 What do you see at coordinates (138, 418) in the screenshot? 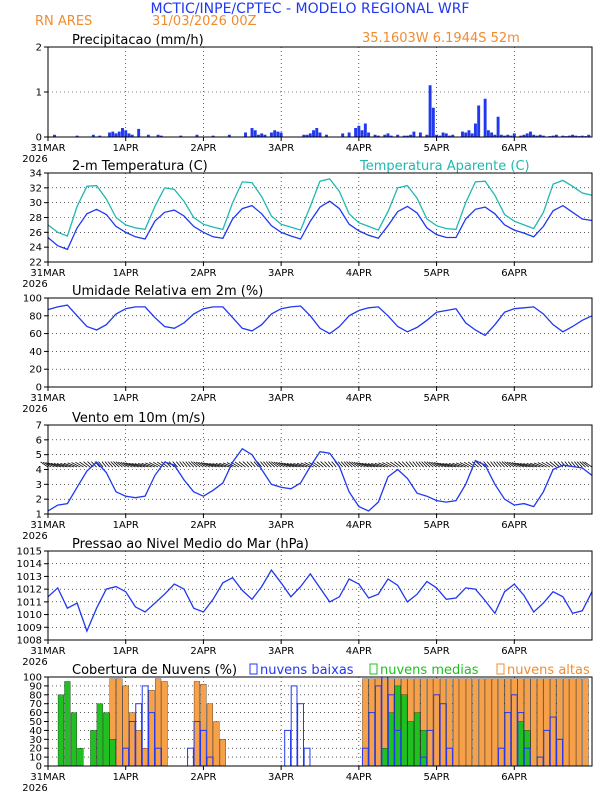
I see `panel-title: Vento em 10m (m/s)` at bounding box center [138, 418].